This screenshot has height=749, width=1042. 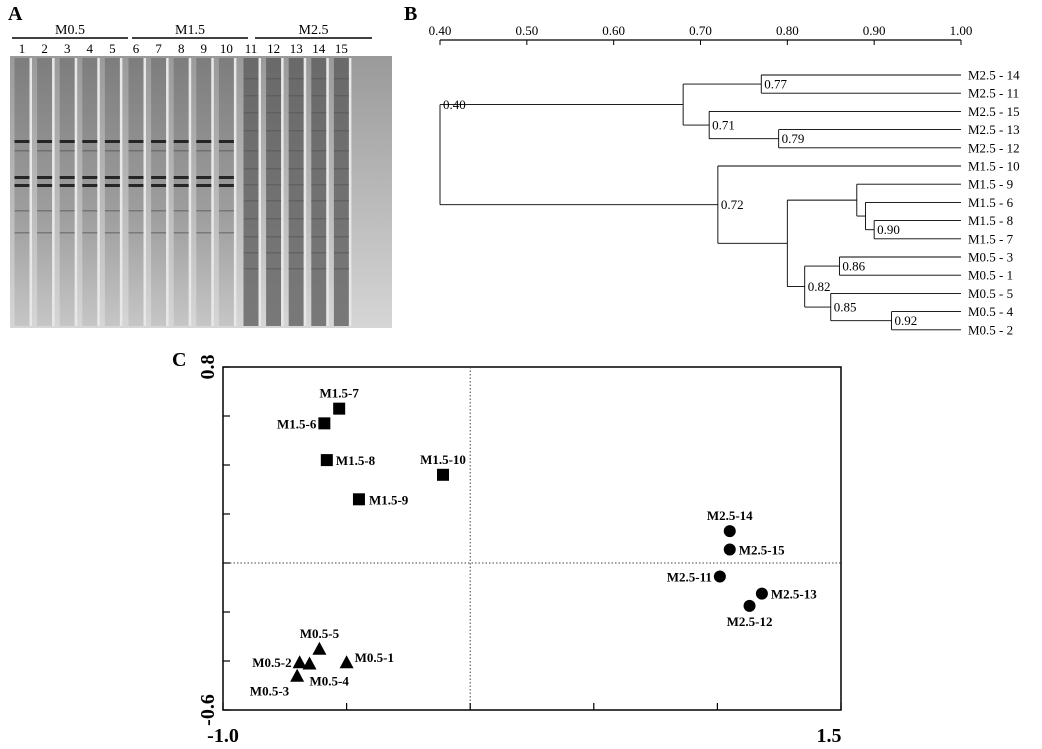 What do you see at coordinates (829, 736) in the screenshot?
I see `scatter-x-tick-label: 1.5` at bounding box center [829, 736].